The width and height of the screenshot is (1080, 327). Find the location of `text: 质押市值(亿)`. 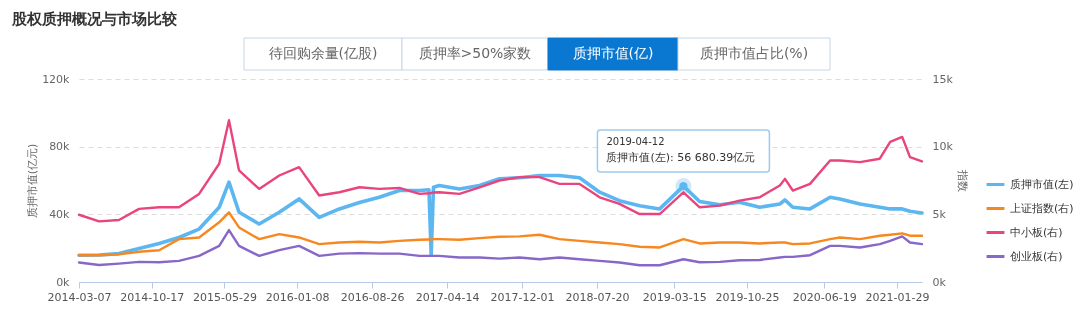

text: 质押市值(亿) is located at coordinates (613, 53).